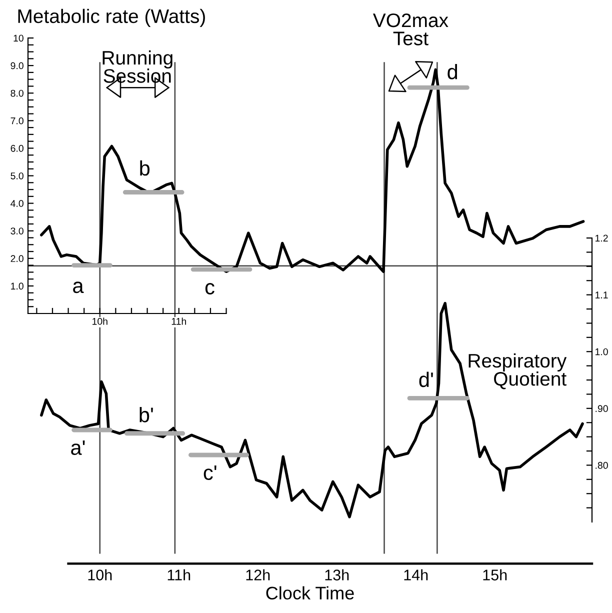 This screenshot has width=612, height=613. I want to click on annotation: d', so click(426, 380).